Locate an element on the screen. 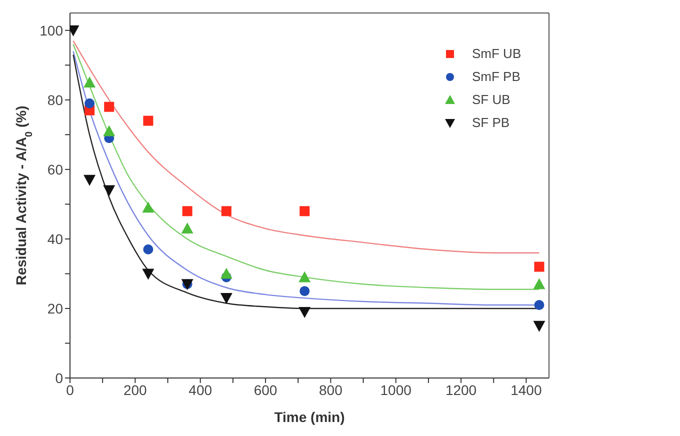 The width and height of the screenshot is (680, 436). x-tick-label: 1400 is located at coordinates (526, 390).